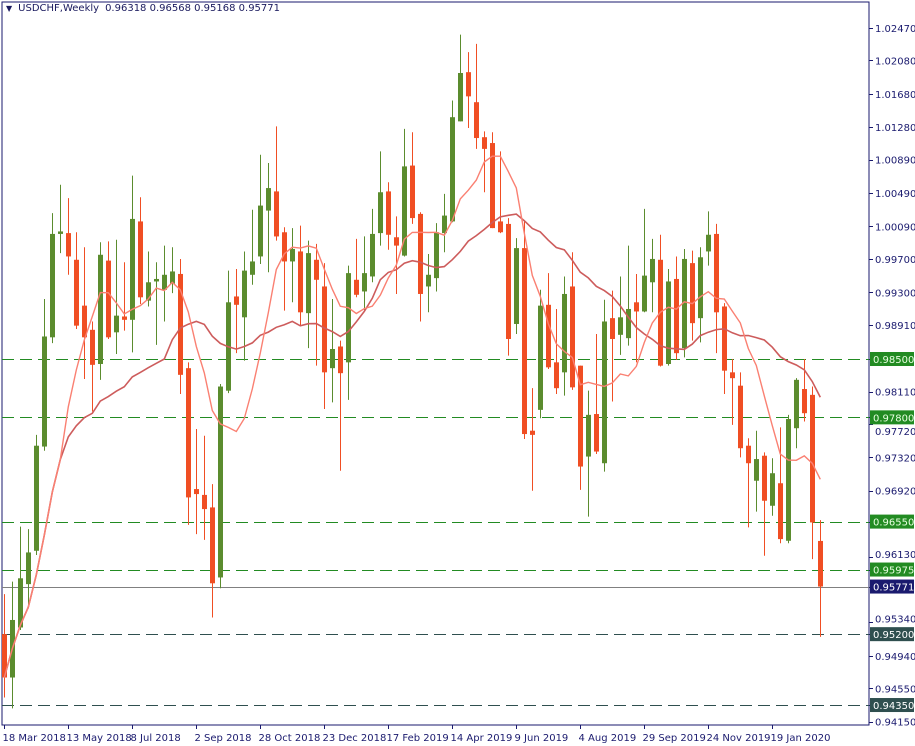 This screenshot has height=746, width=915. I want to click on price-level-label-text: 0.94350, so click(893, 706).